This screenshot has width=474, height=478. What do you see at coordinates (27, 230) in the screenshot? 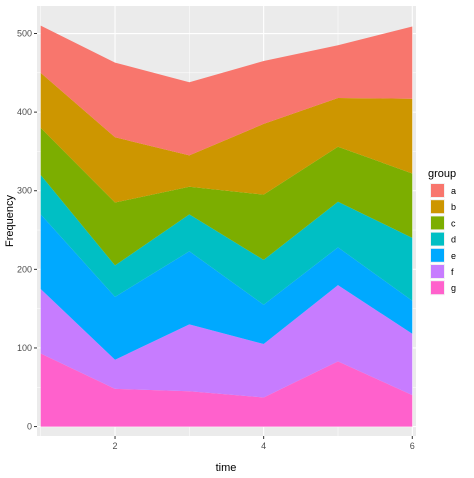
I see `y-axis: 0 100 200 300 400 500` at bounding box center [27, 230].